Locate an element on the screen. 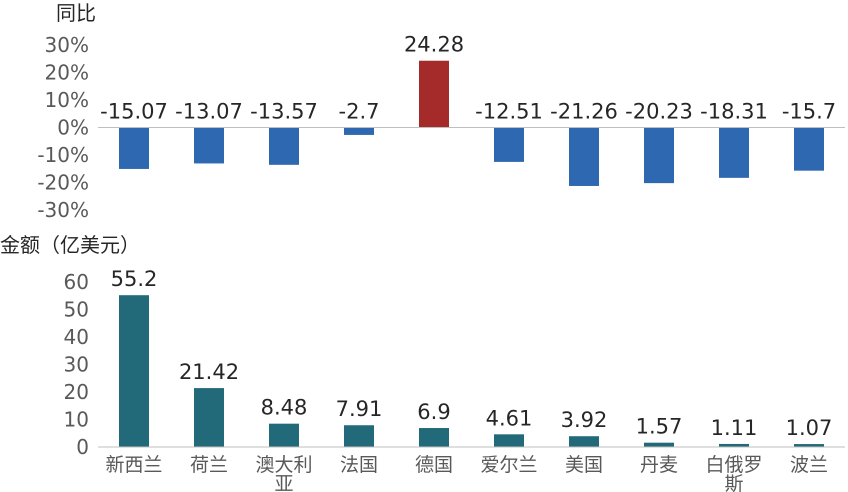 This screenshot has width=848, height=492. top-data-label: 24.28 is located at coordinates (434, 45).